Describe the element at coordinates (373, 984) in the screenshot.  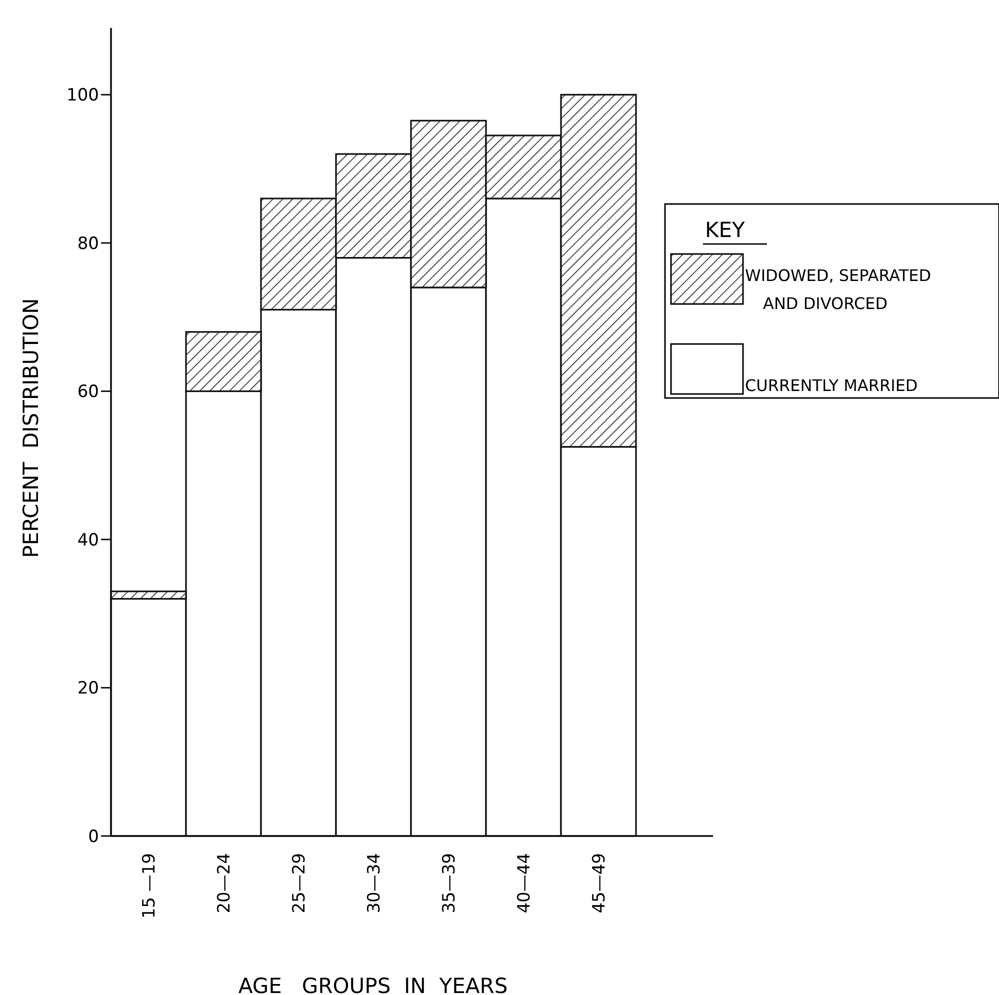
I see `x-axis-title: AGE GROUPS IN YEARS` at that location.